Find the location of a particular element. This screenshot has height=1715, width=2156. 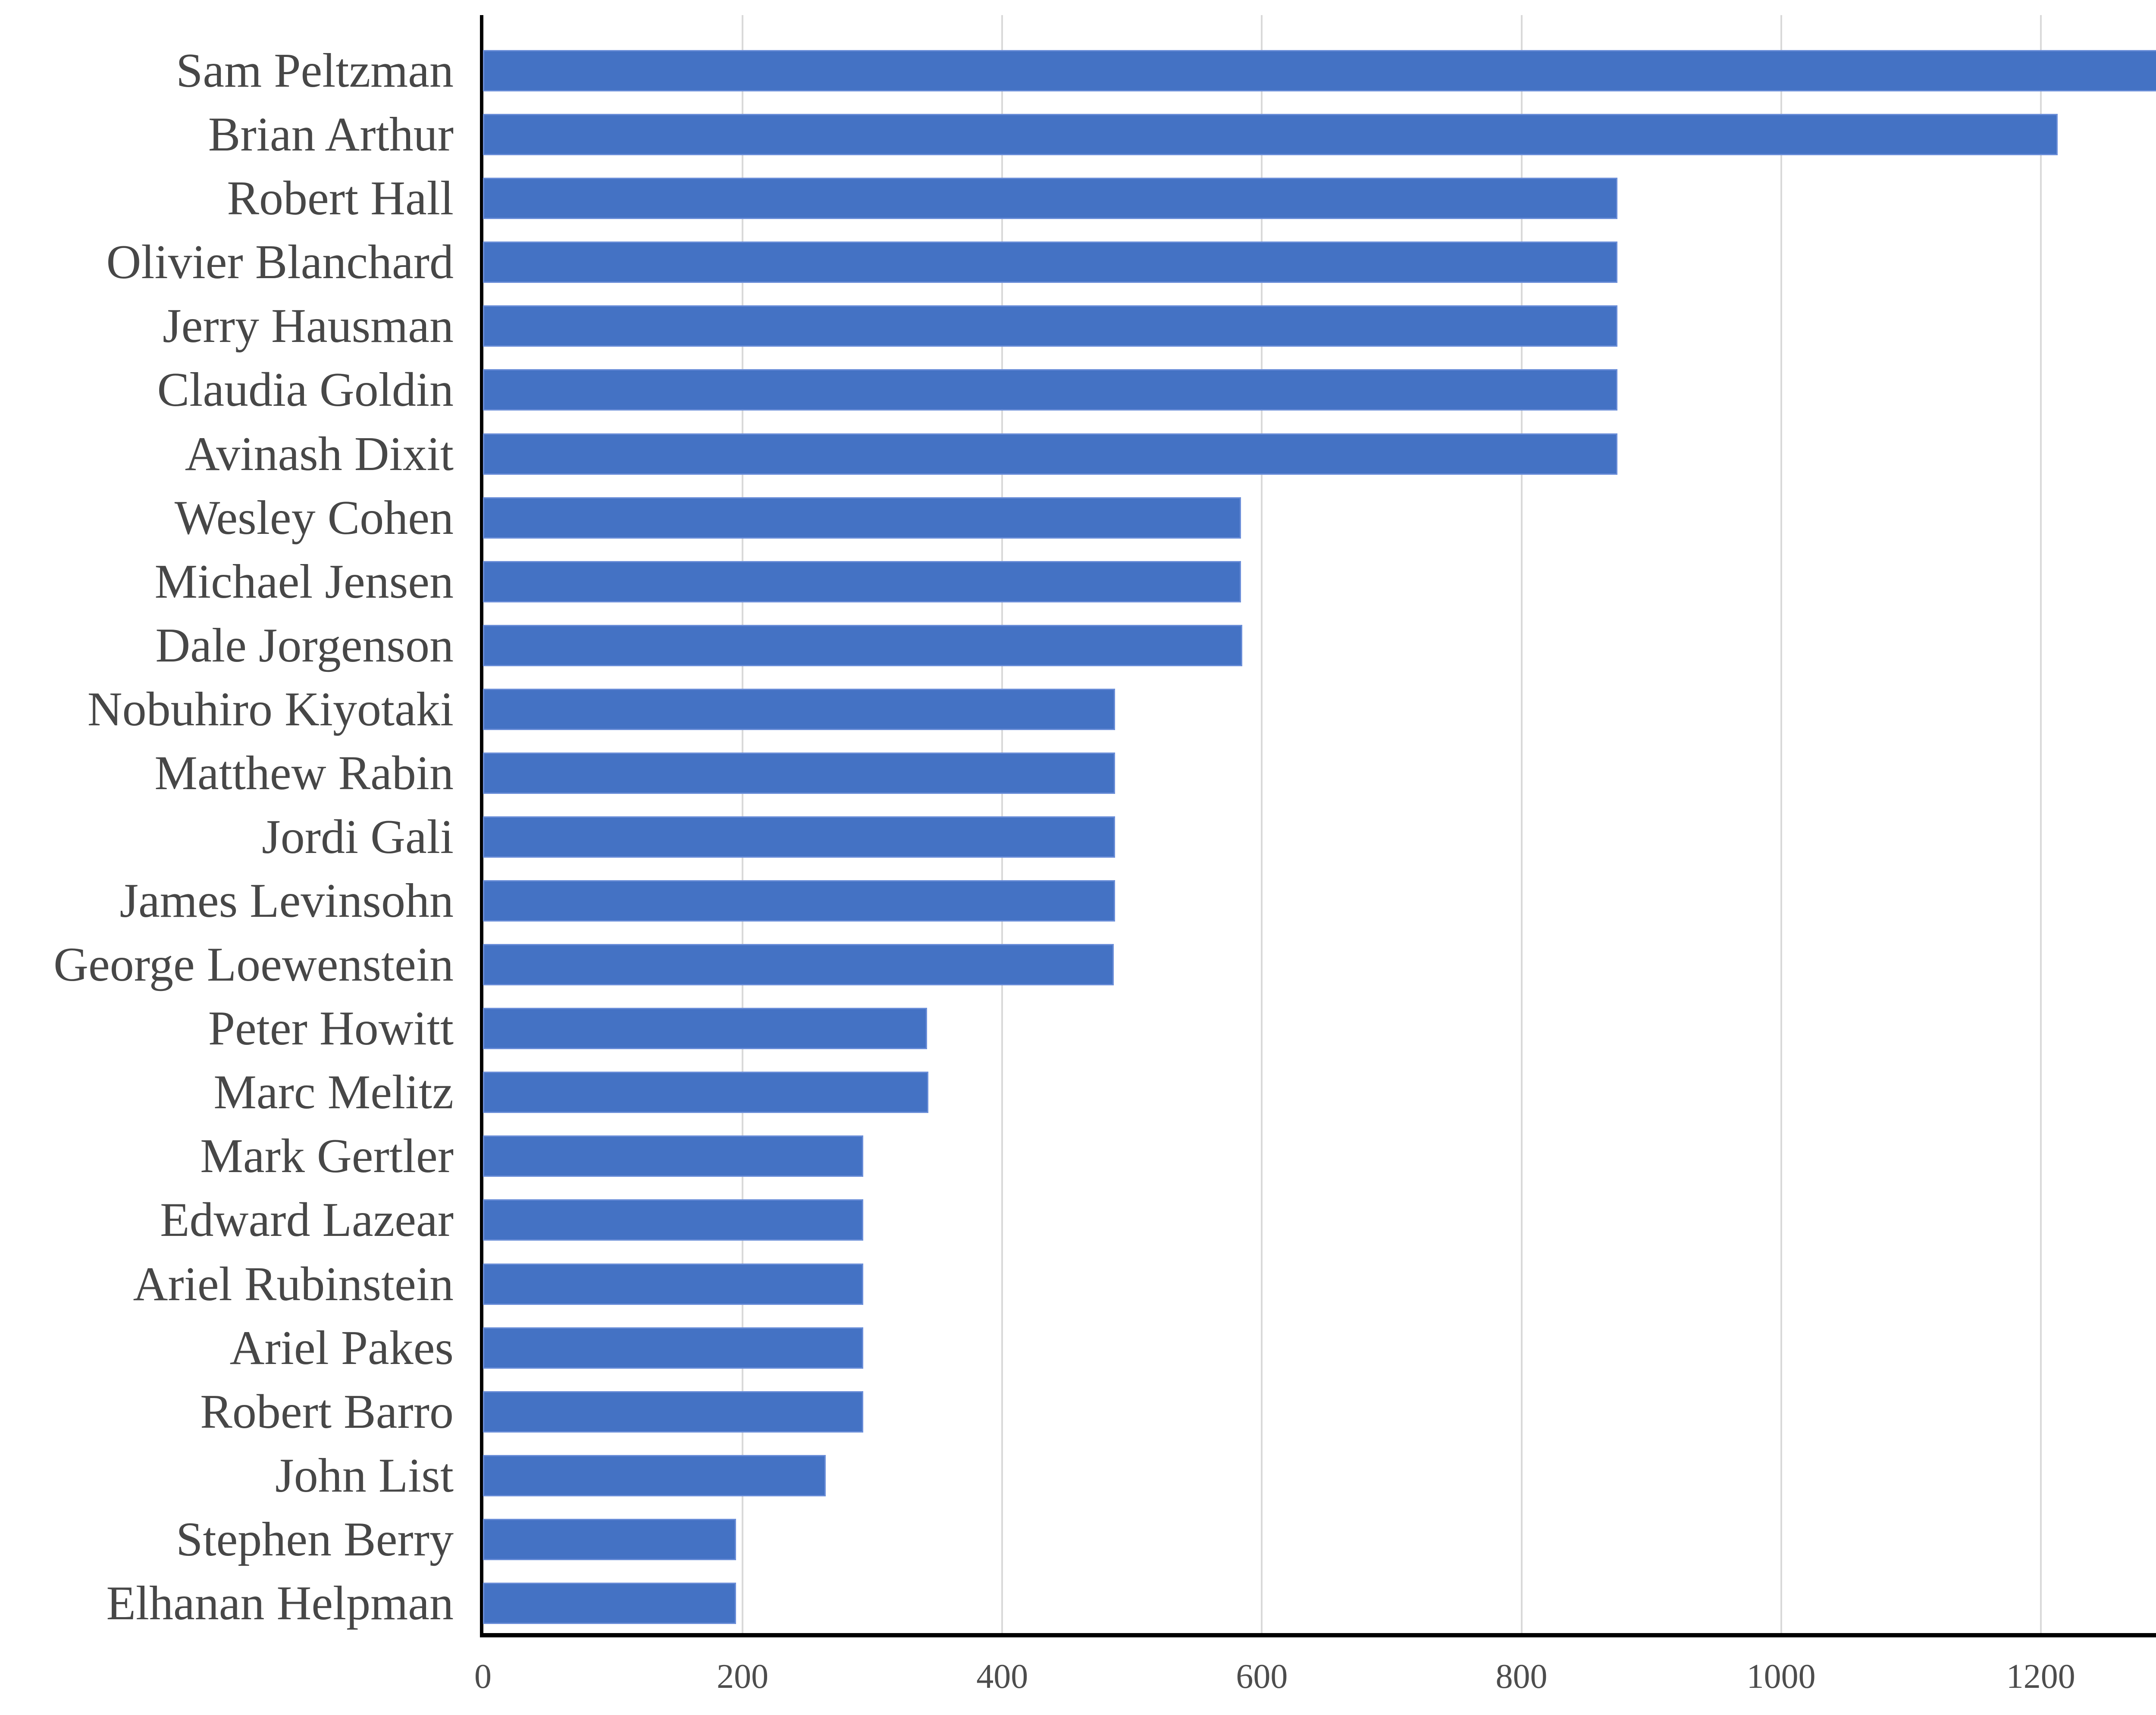

y-axis-line is located at coordinates (481, 826).